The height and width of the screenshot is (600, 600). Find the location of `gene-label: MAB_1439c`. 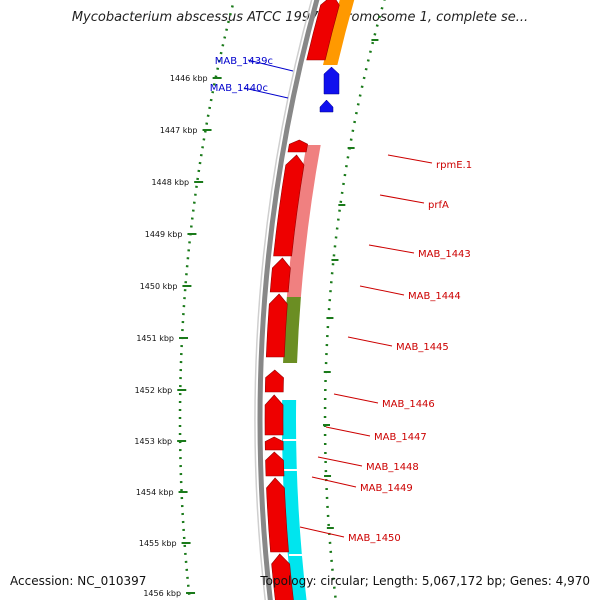

gene-label: MAB_1439c is located at coordinates (244, 61).